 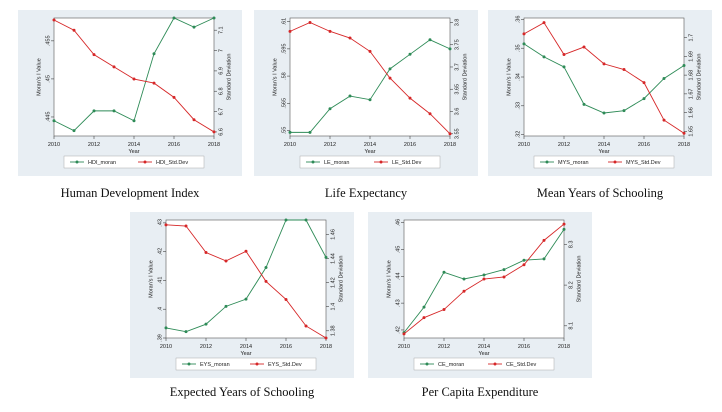 What do you see at coordinates (284, 103) in the screenshot?
I see `y-left-tick-label: .565` at bounding box center [284, 103].